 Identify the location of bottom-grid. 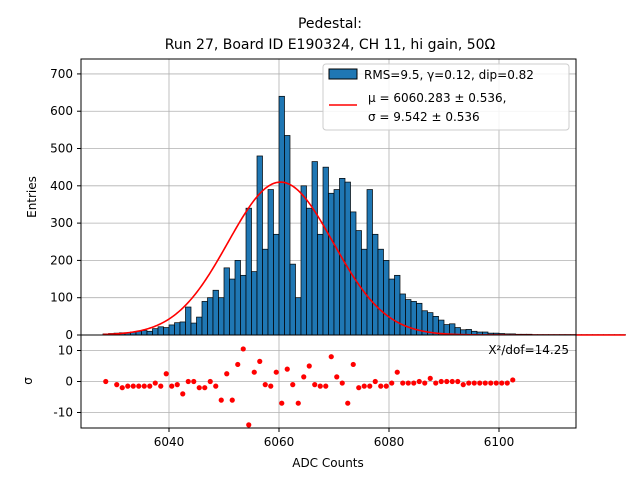
(328, 381).